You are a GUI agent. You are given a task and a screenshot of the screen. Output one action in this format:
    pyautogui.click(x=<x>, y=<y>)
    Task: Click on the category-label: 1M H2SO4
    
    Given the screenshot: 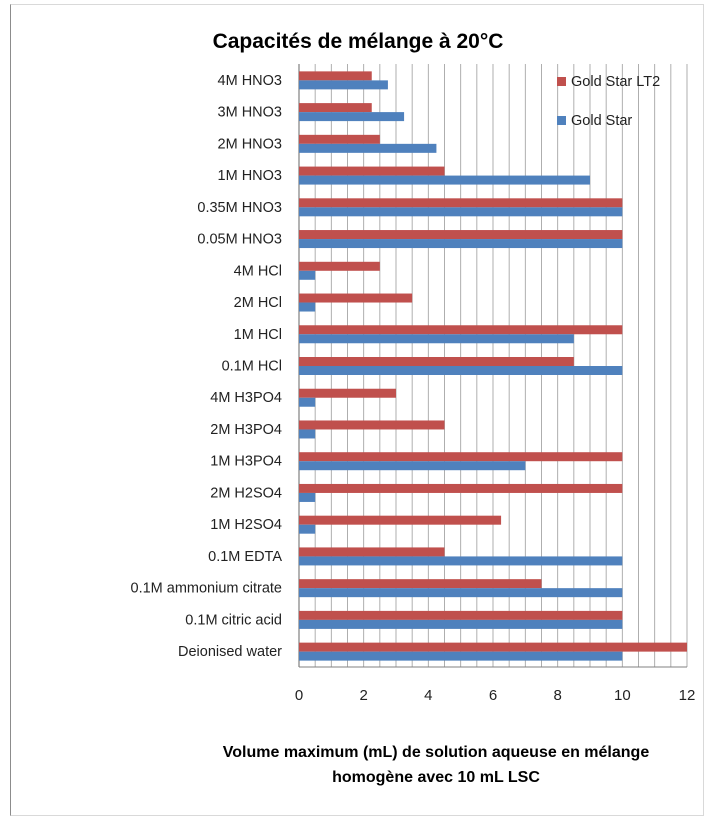 What is the action you would take?
    pyautogui.click(x=246, y=525)
    